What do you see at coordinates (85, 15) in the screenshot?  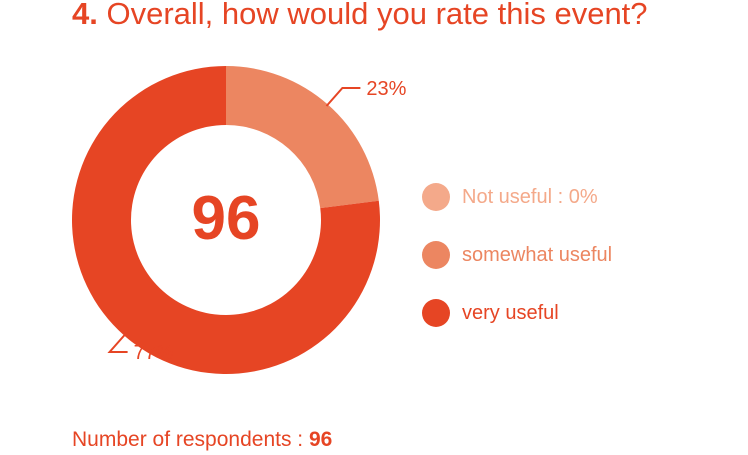 I see `question-number: 4.` at bounding box center [85, 15].